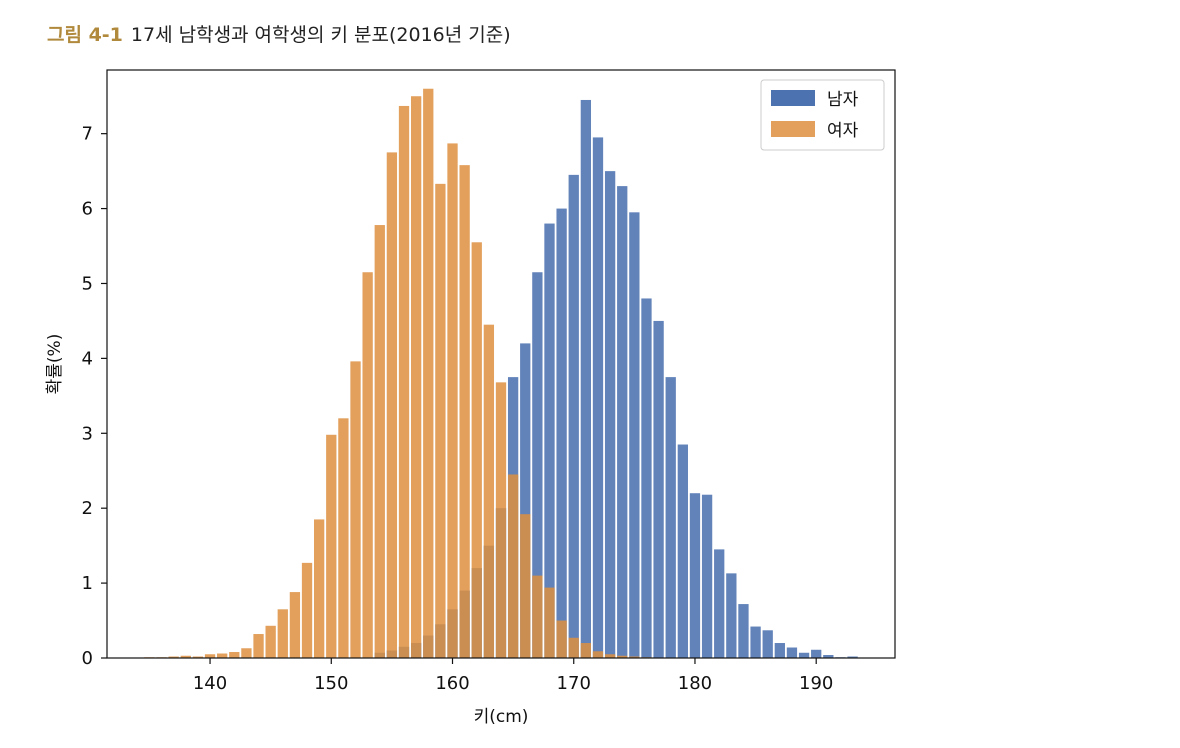 The width and height of the screenshot is (1180, 748). What do you see at coordinates (574, 683) in the screenshot?
I see `x-tick-label-170: 170` at bounding box center [574, 683].